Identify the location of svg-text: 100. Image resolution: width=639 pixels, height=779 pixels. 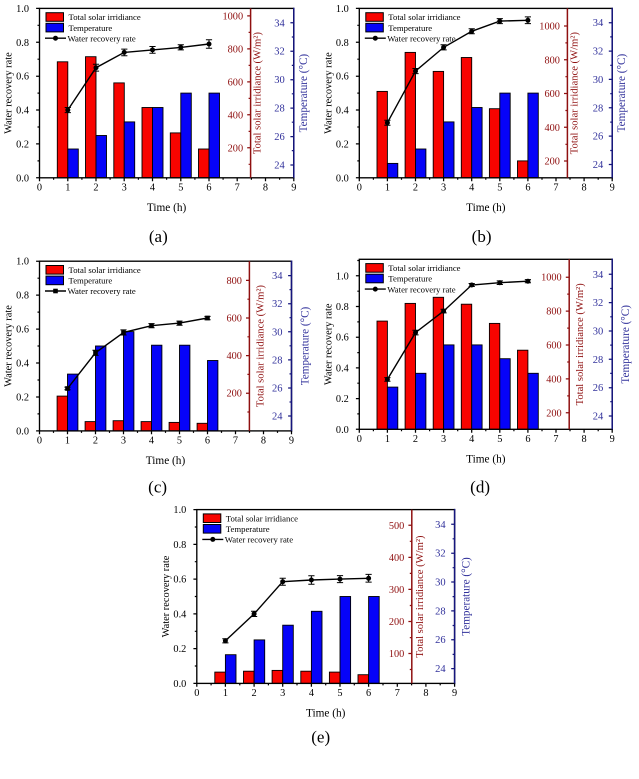
(396, 654).